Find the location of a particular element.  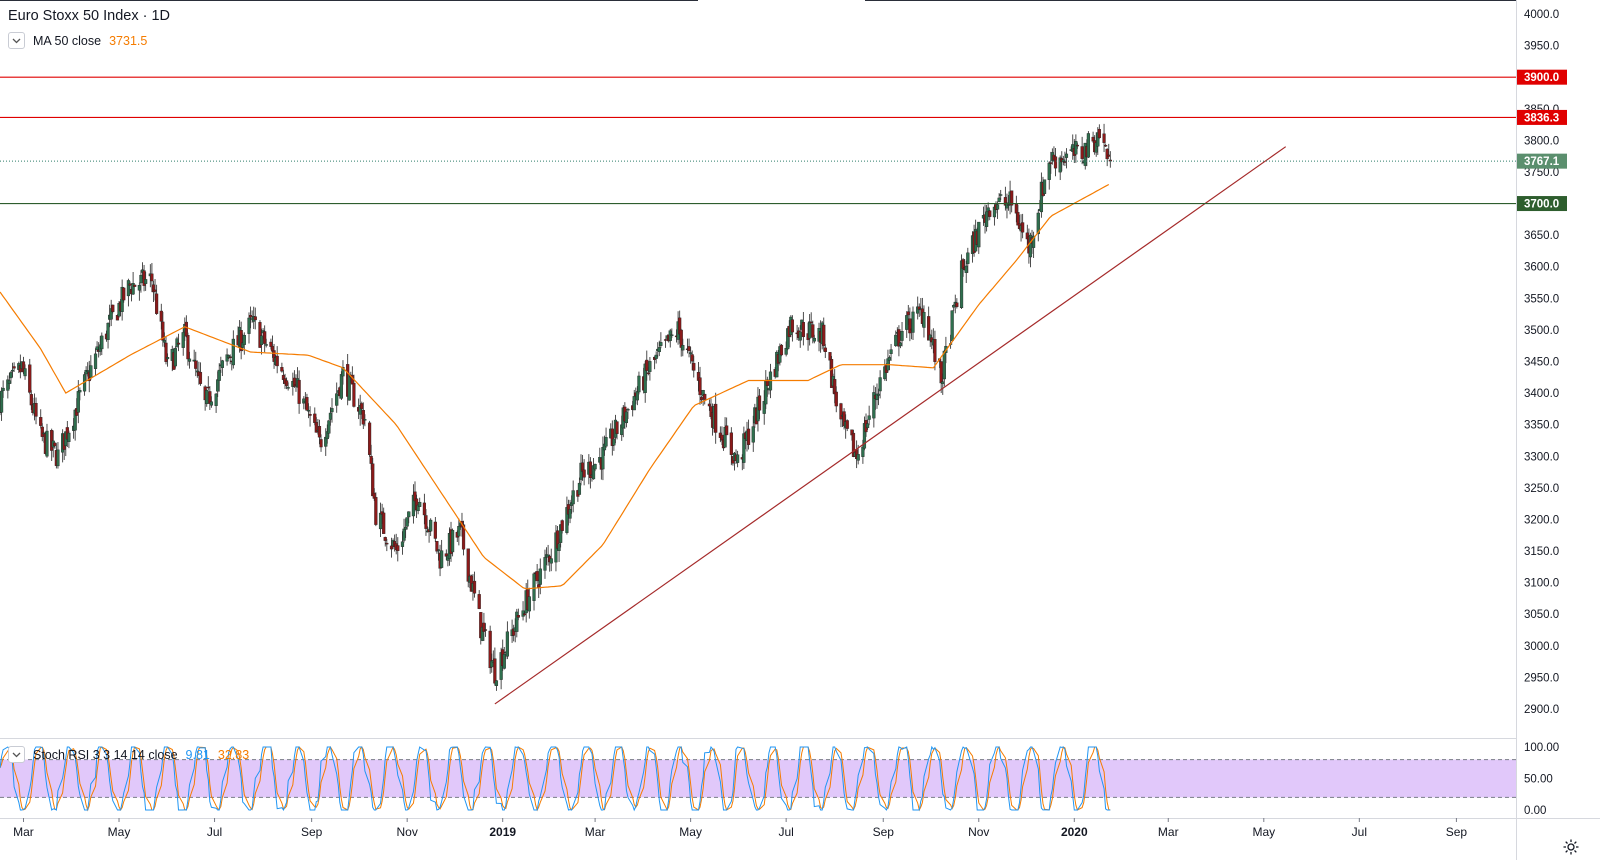

stoch-rsi-pane is located at coordinates (758, 778).